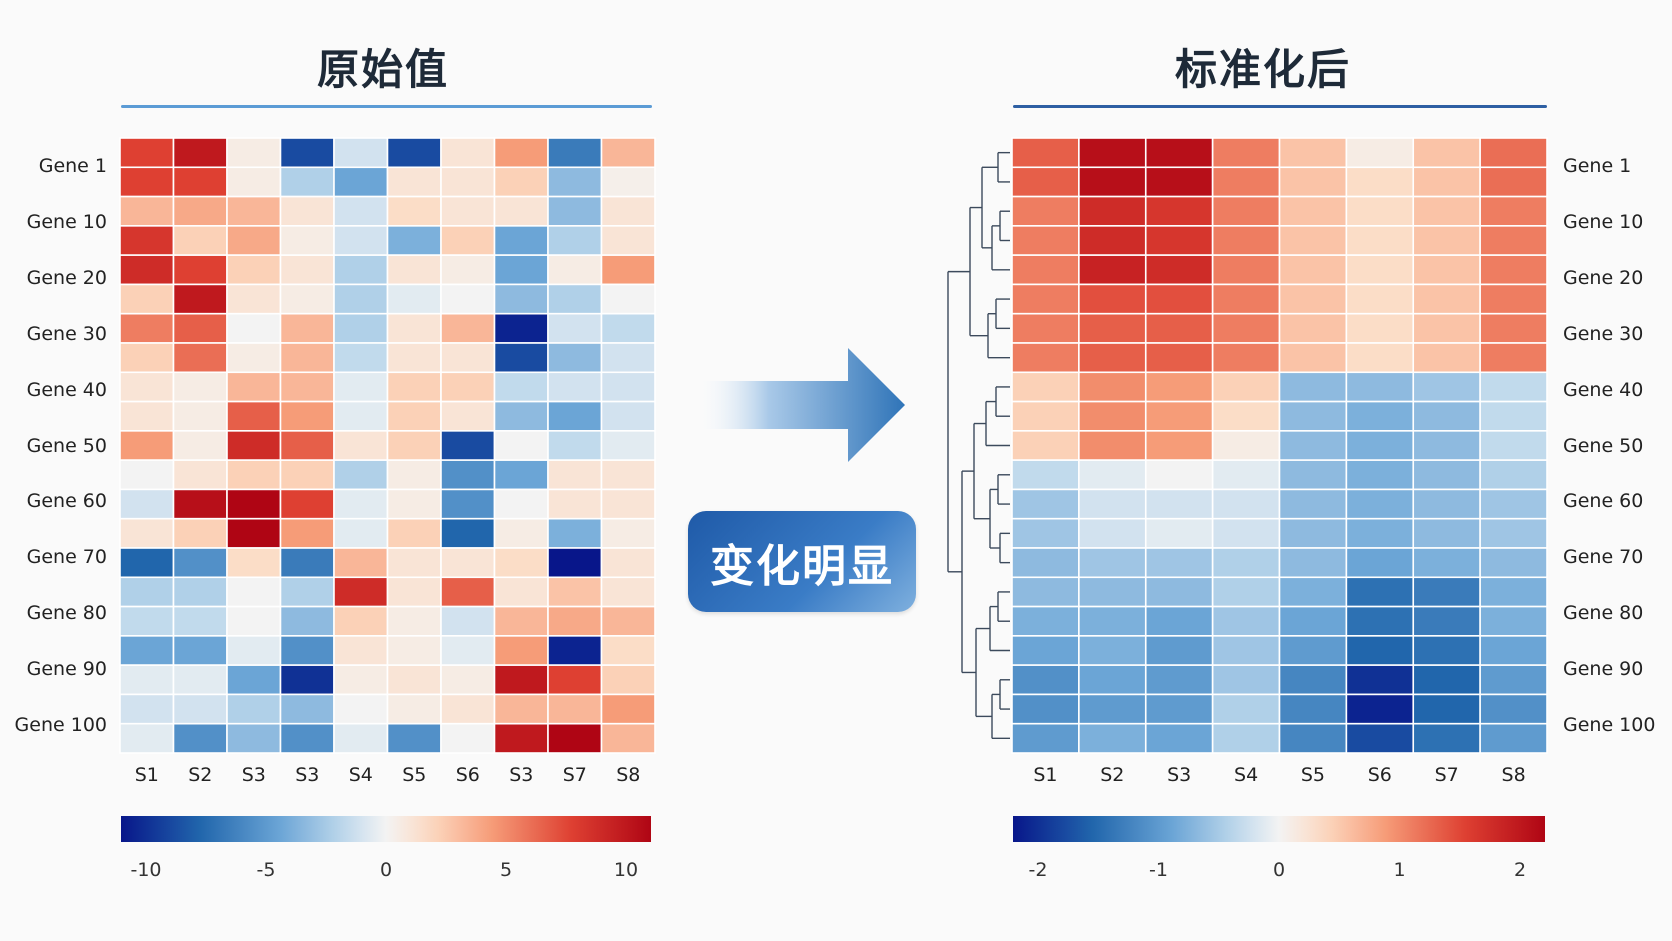 Image resolution: width=1672 pixels, height=941 pixels. Describe the element at coordinates (1158, 870) in the screenshot. I see `colorbar-tick-label: -1` at that location.